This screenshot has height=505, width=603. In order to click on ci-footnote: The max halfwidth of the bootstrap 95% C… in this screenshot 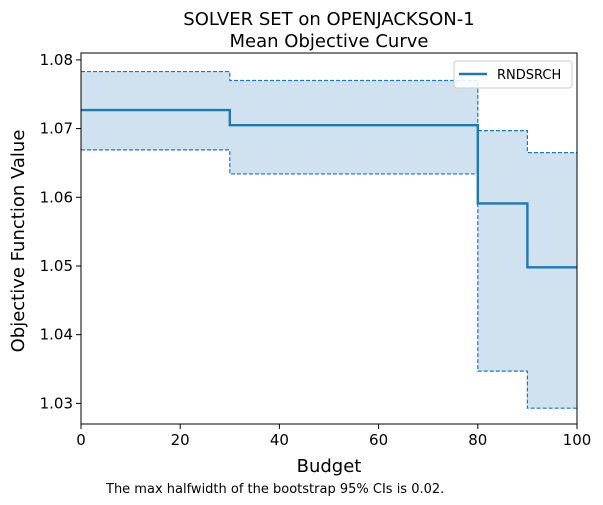, I will do `click(274, 489)`.